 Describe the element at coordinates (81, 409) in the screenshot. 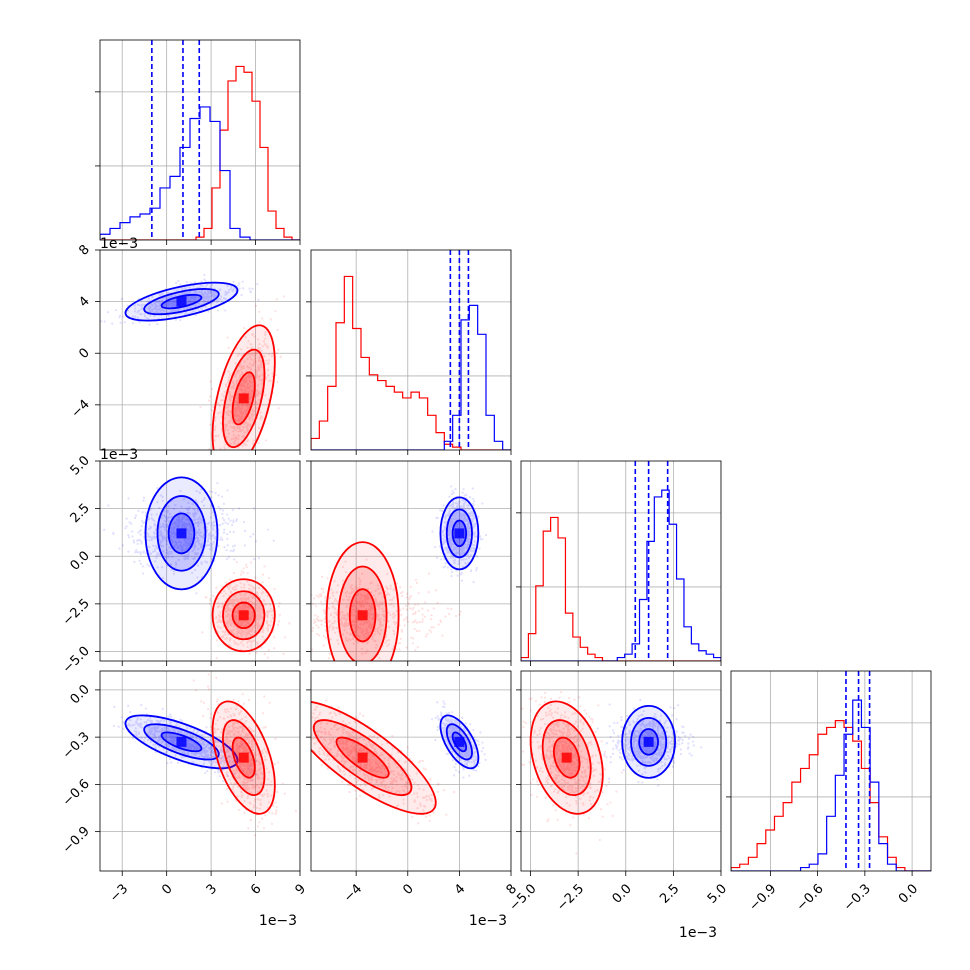

I see `y-tick-label: −4` at that location.